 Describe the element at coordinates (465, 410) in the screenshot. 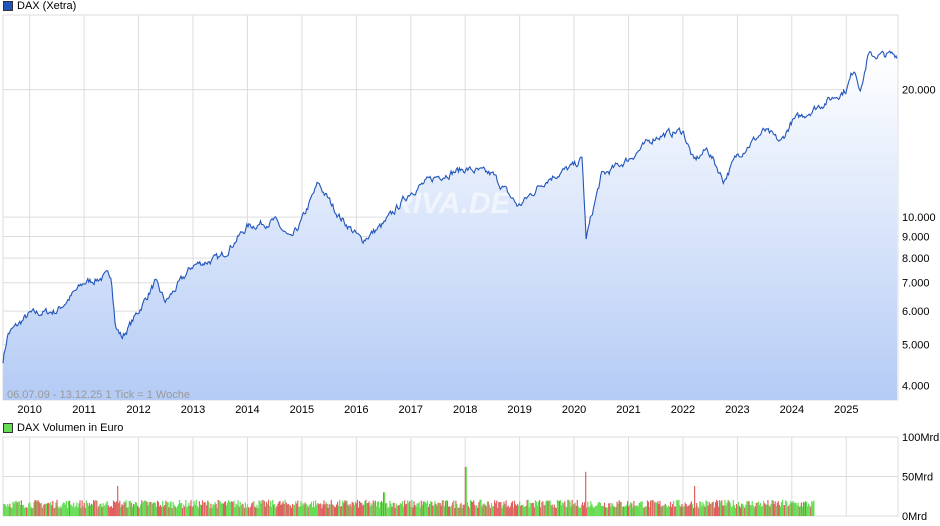

I see `x-tick-label: 2018` at that location.